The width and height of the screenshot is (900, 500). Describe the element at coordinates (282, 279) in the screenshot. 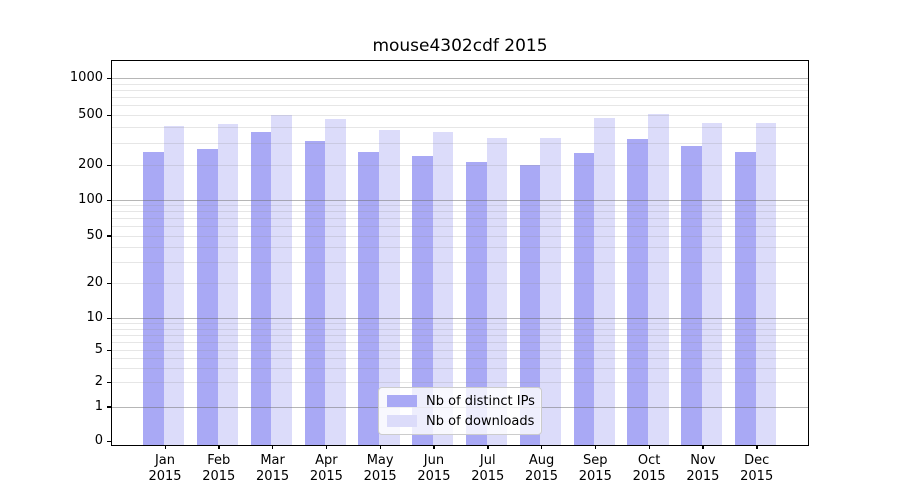

I see `bar-mar-downloads` at that location.